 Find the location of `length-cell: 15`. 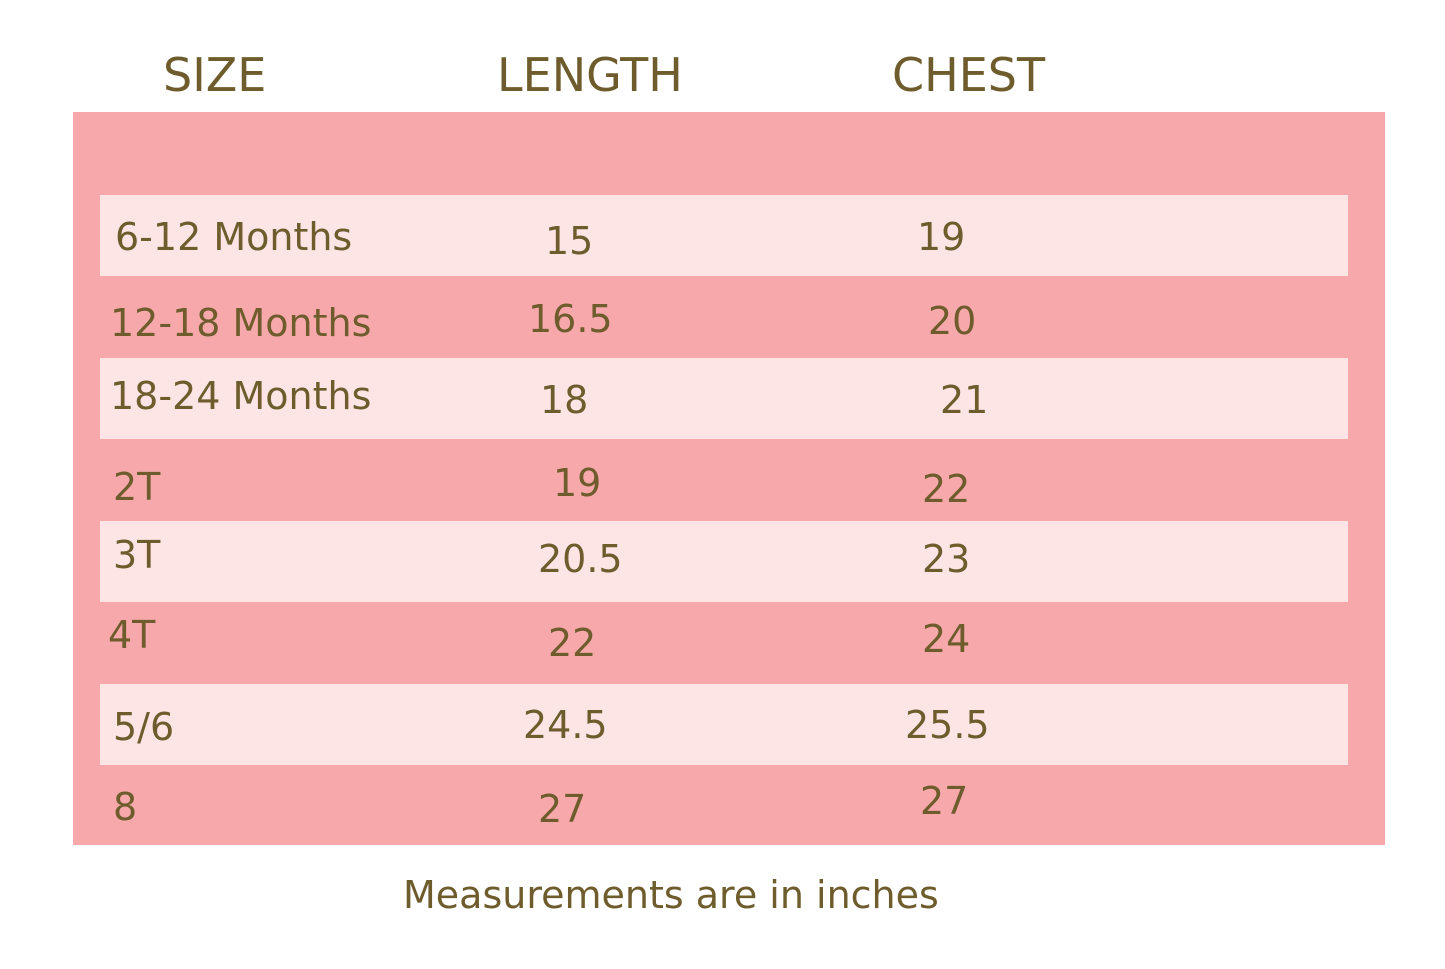

length-cell: 15 is located at coordinates (569, 241).